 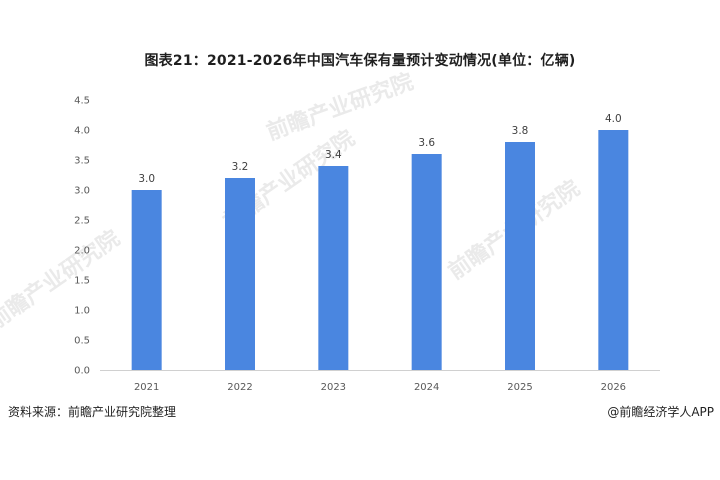 I want to click on credit-note: @前瞻经济学人APP, so click(x=660, y=412).